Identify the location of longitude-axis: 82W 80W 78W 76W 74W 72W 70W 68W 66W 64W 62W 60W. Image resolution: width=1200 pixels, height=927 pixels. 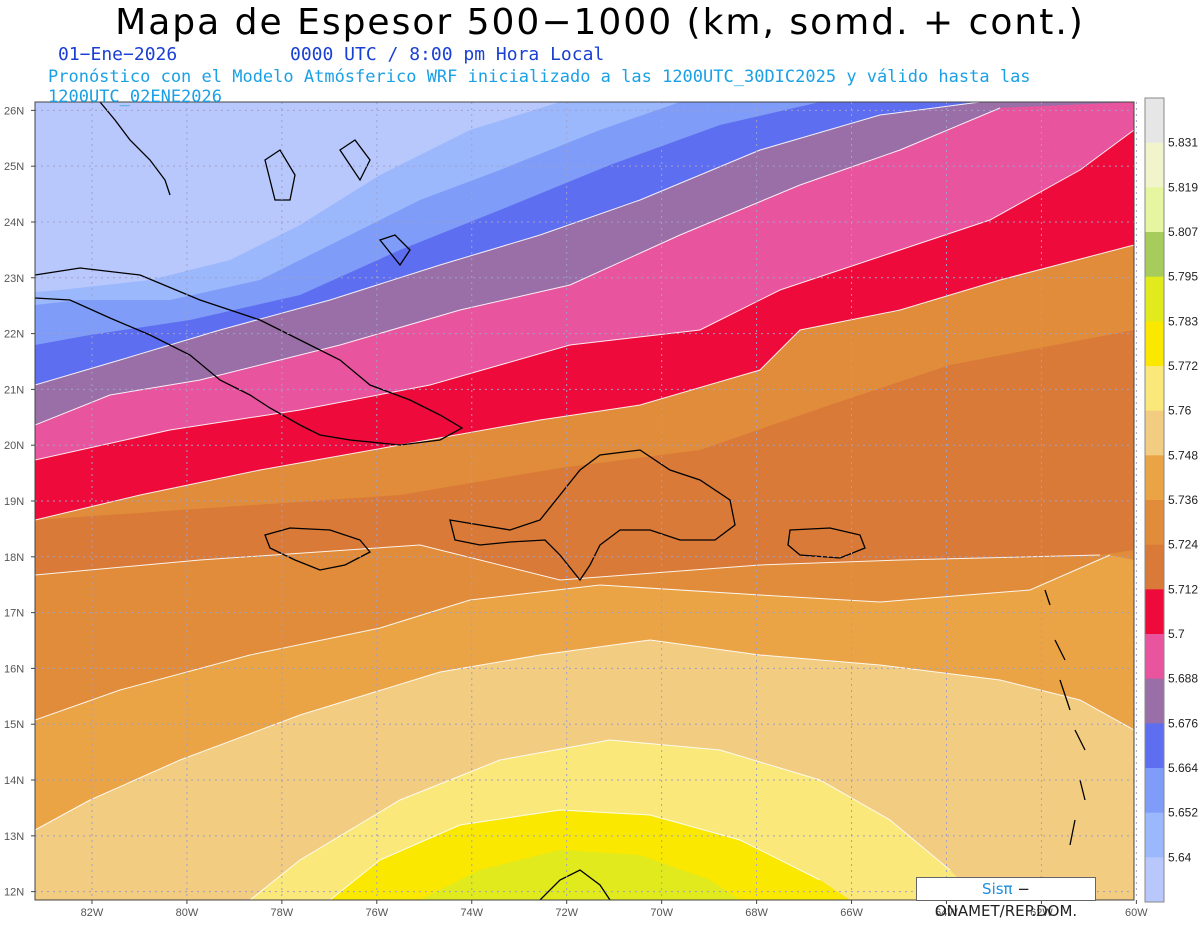
(614, 909).